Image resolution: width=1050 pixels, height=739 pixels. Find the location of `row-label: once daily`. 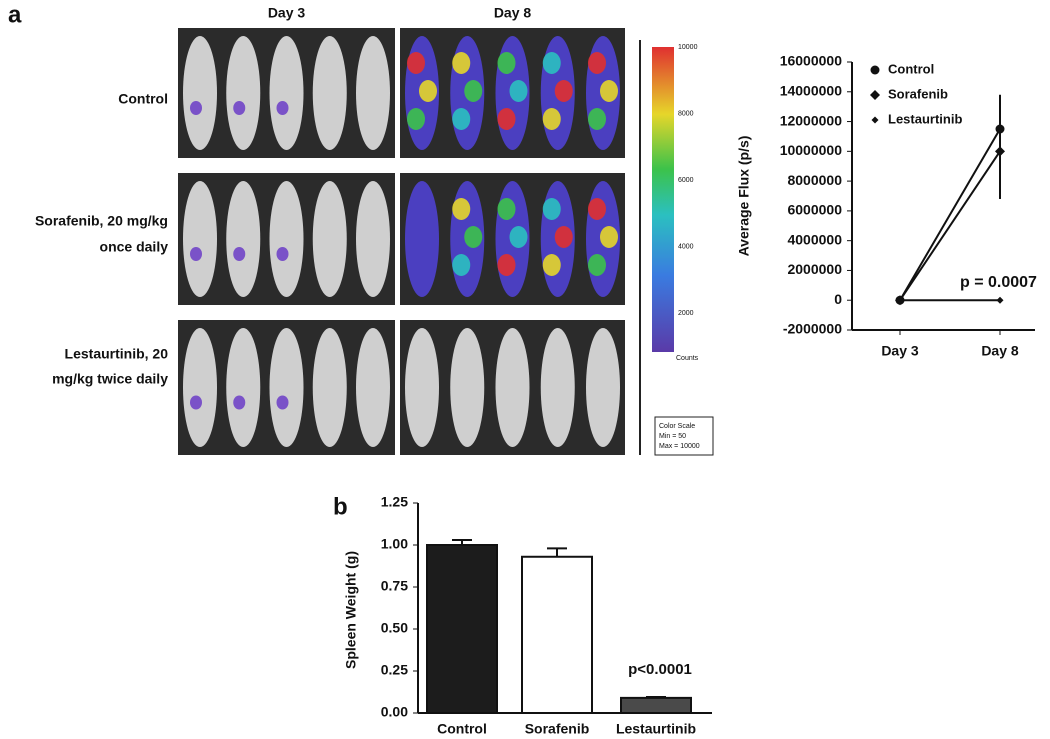

row-label: once daily is located at coordinates (134, 247).